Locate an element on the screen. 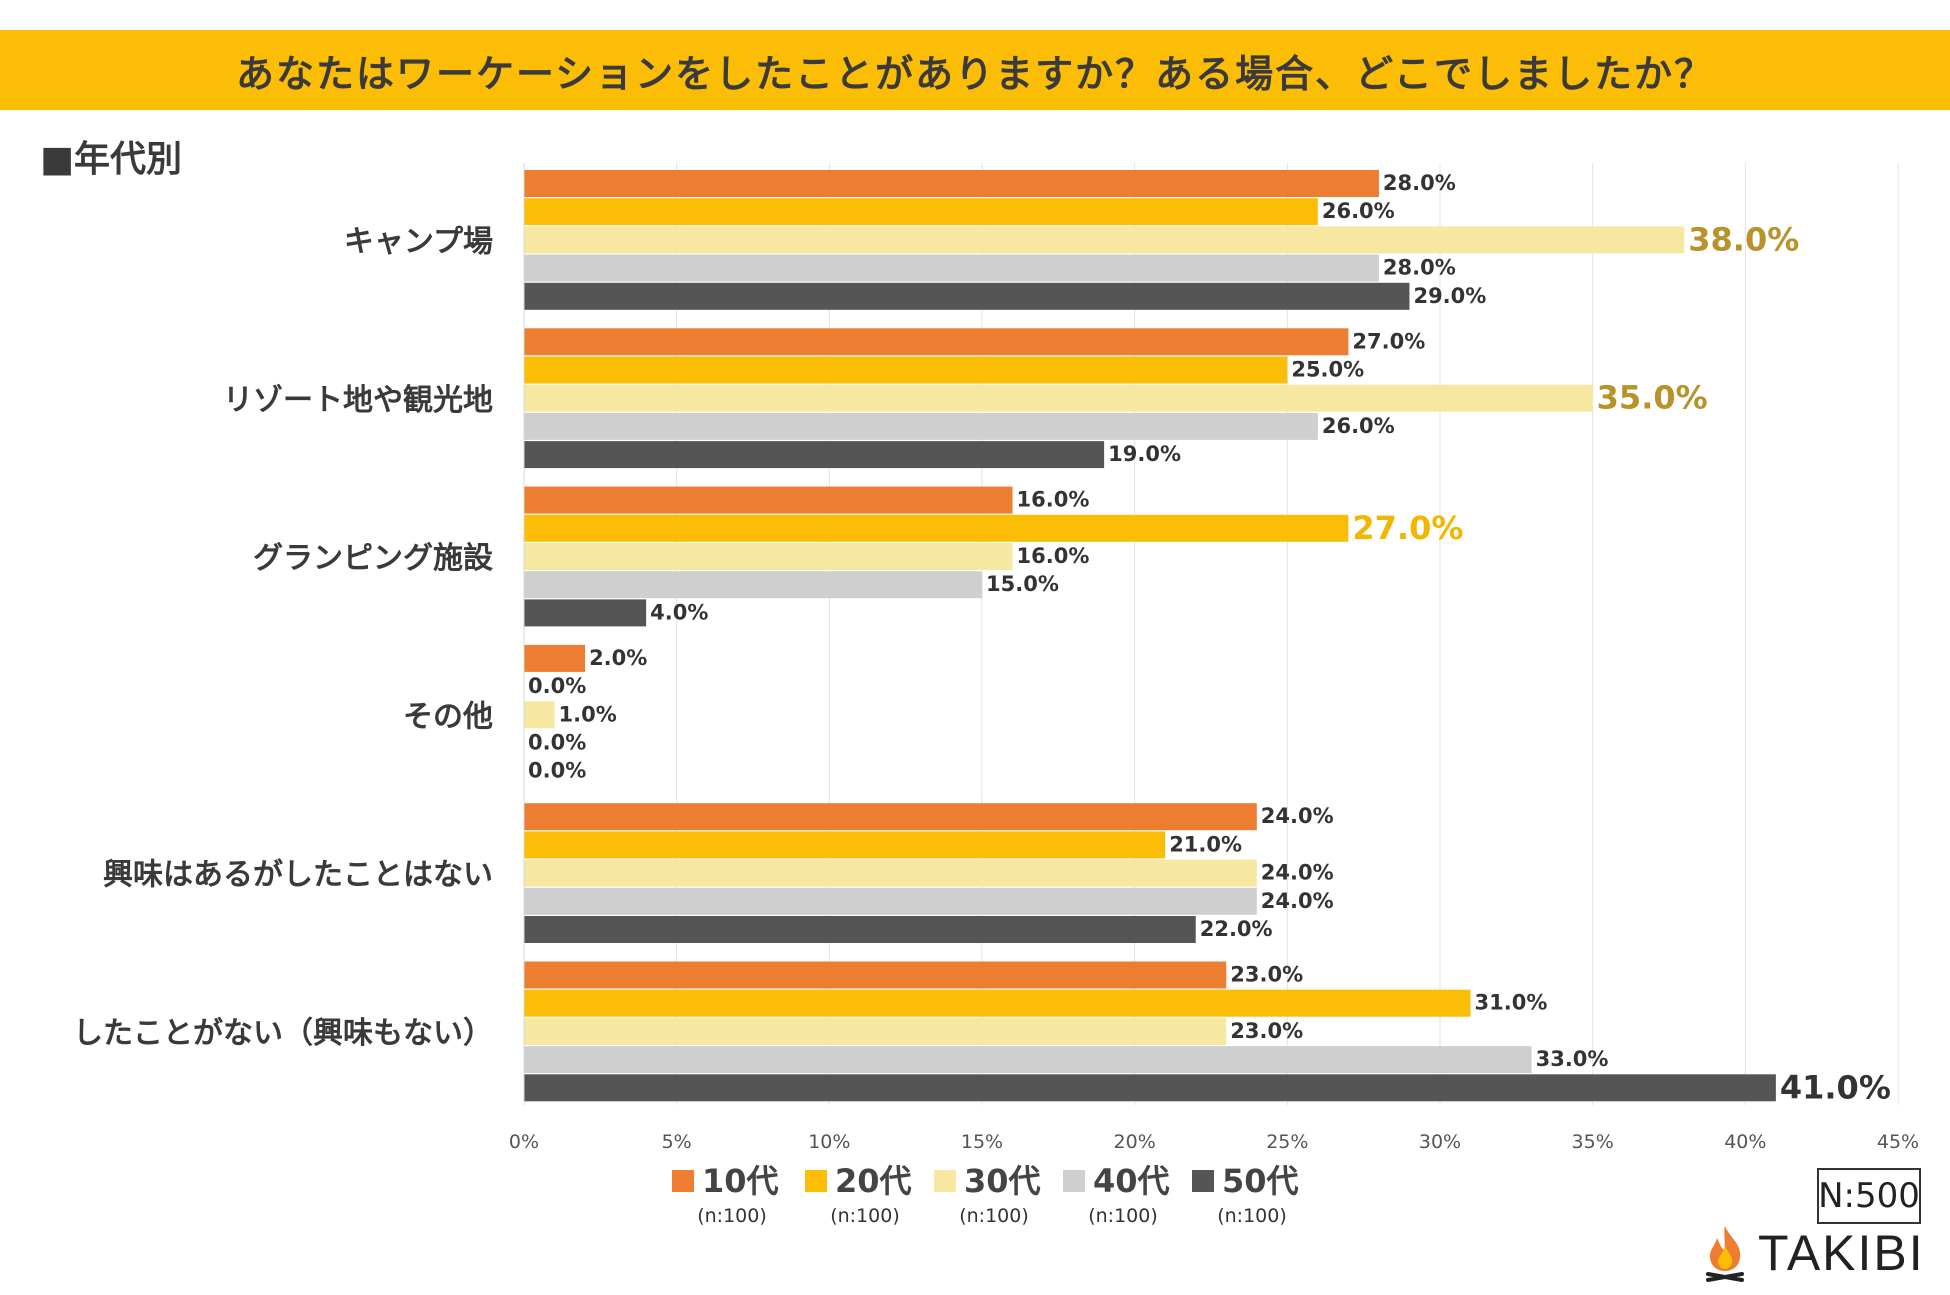  data-label: 4.0% is located at coordinates (679, 612).